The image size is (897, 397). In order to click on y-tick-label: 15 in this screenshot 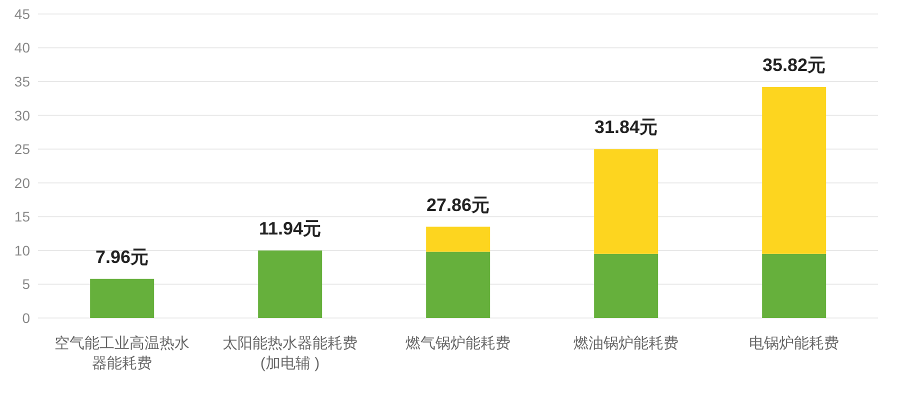, I will do `click(22, 216)`.